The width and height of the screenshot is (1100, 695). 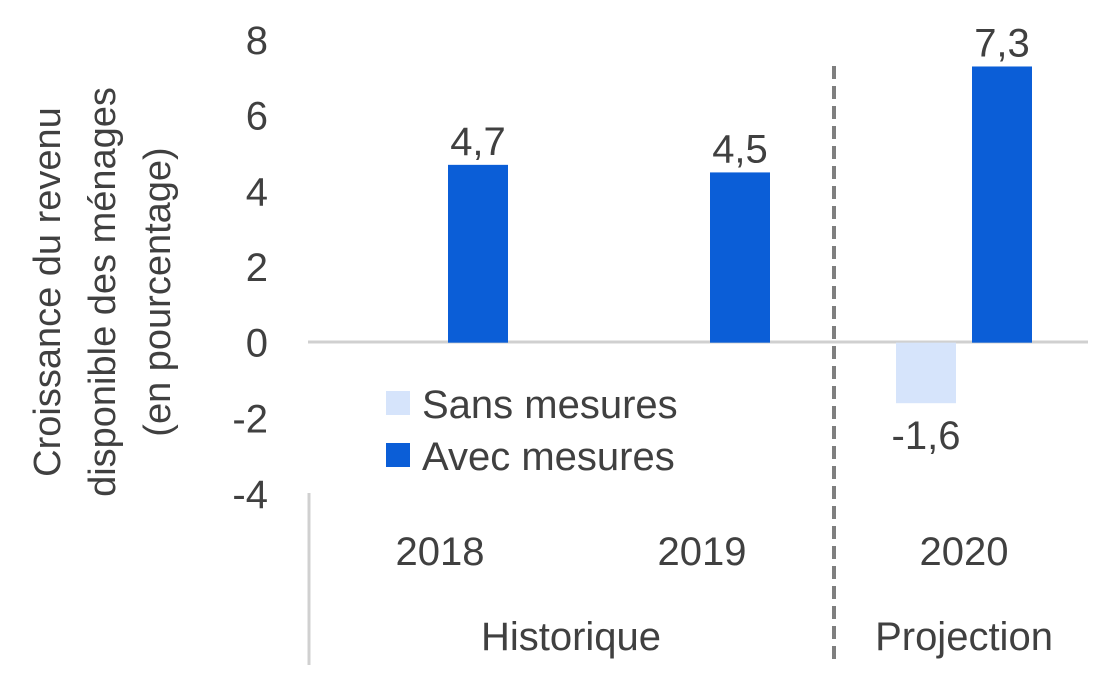 I want to click on bar-avec-mesures-2019, so click(x=740, y=257).